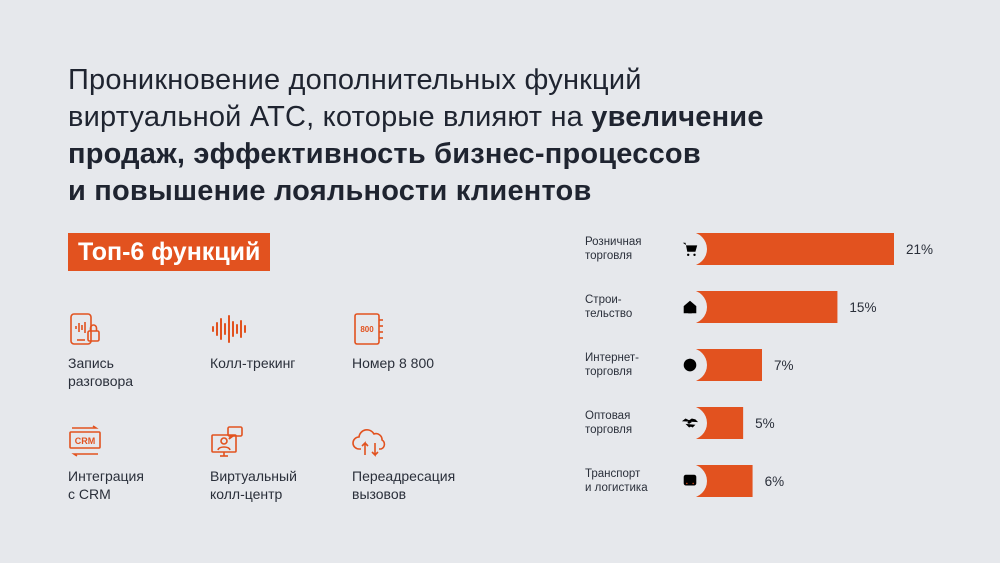  Describe the element at coordinates (607, 416) in the screenshot. I see `category-label: Оптовая` at that location.